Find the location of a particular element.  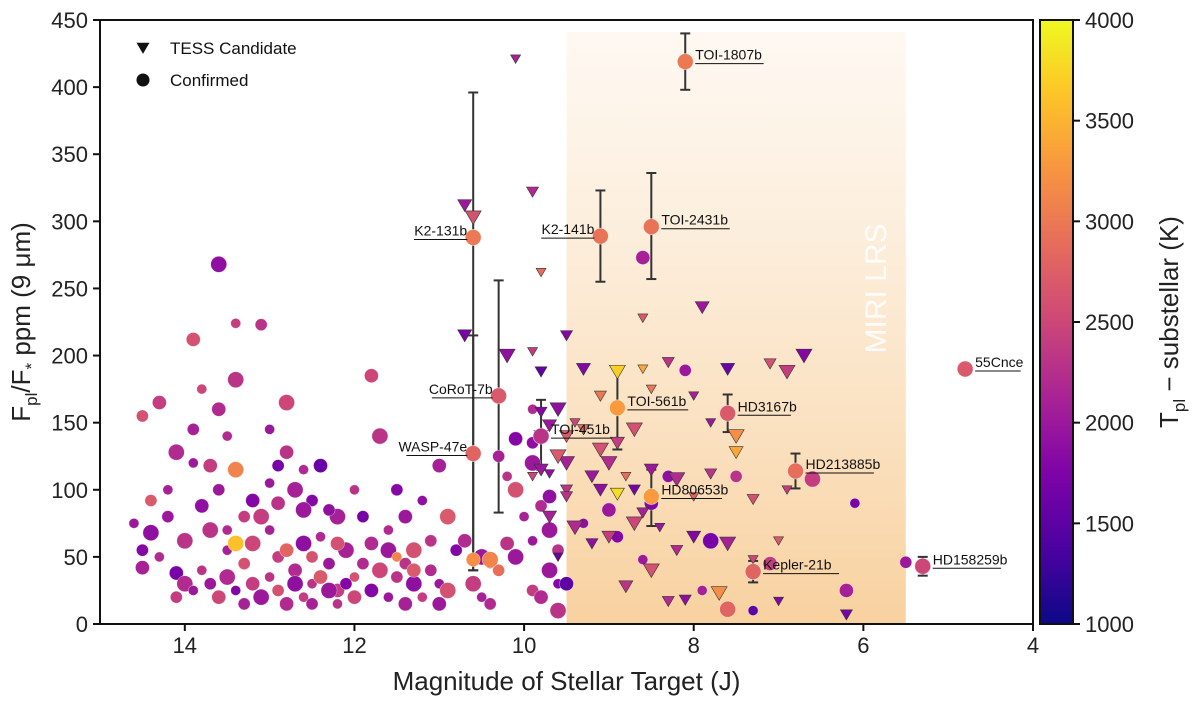

planet-label: TOI-451b is located at coordinates (580, 429).